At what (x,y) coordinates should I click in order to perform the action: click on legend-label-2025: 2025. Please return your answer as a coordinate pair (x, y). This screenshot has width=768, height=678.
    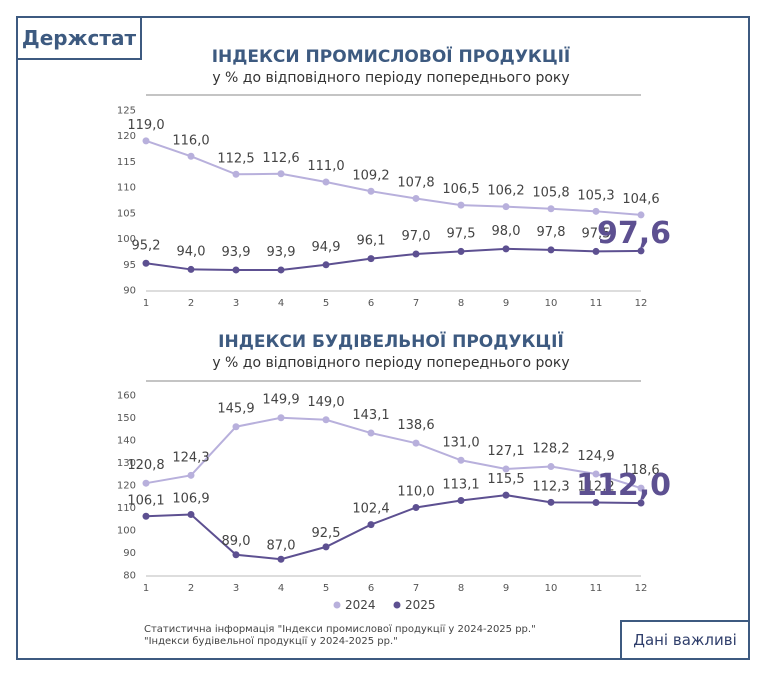
    Looking at the image, I should click on (420, 605).